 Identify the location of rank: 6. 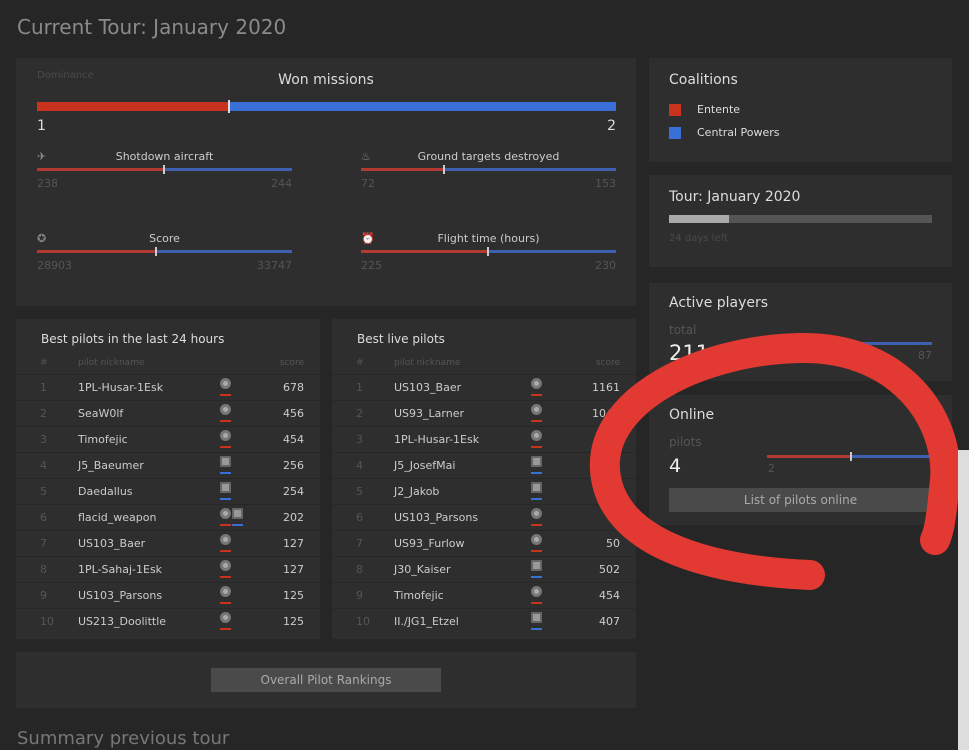
(351, 516).